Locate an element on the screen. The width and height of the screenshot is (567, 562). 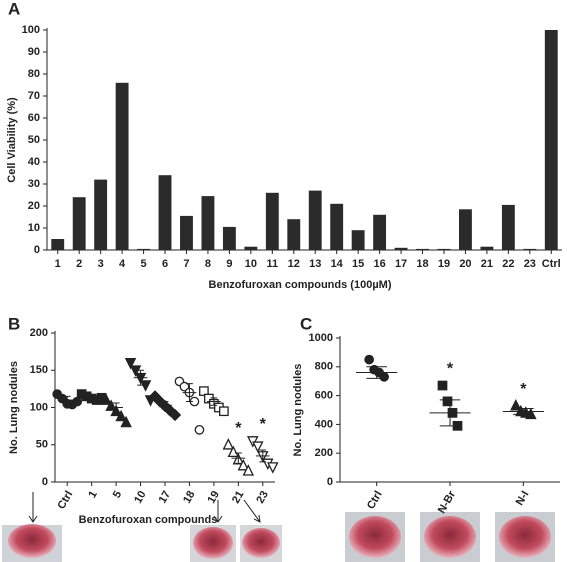
panel-label: C is located at coordinates (306, 323).